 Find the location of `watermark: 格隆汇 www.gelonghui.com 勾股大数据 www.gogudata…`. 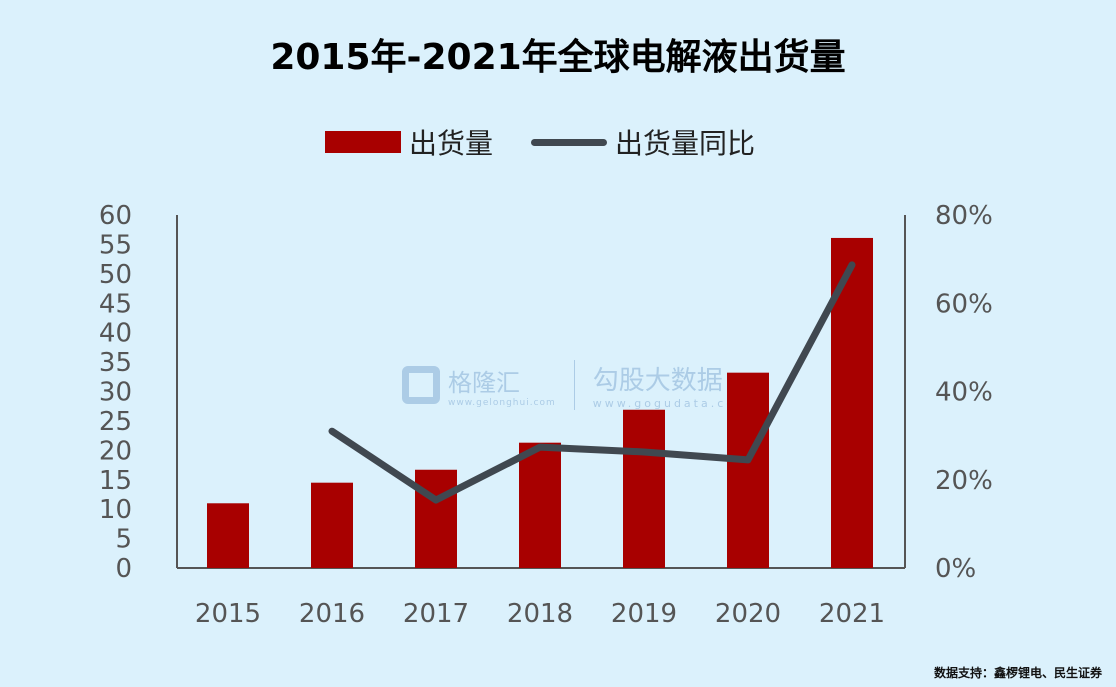

watermark: 格隆汇 www.gelonghui.com 勾股大数据 www.gogudata… is located at coordinates (576, 385).